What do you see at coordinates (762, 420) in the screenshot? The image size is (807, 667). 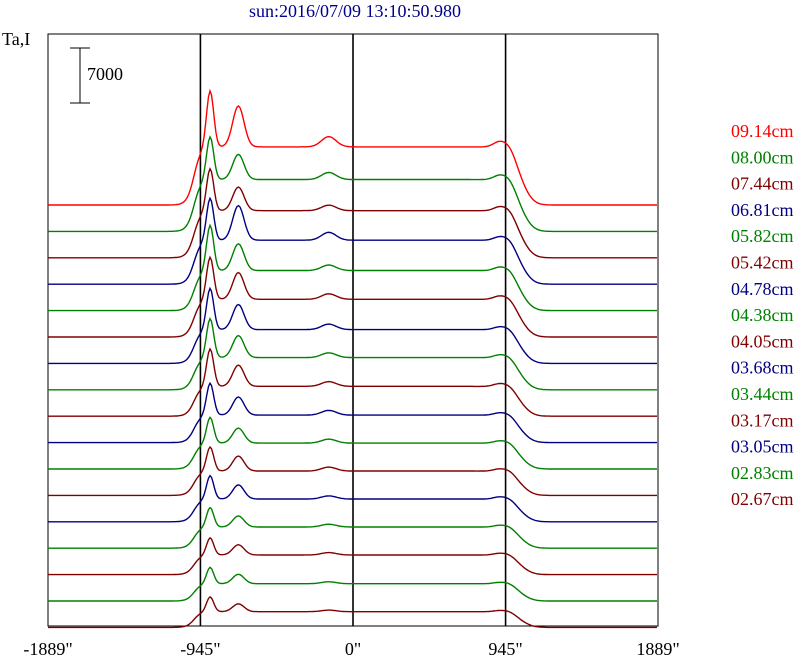 I see `legend-entry: 03.17cm` at bounding box center [762, 420].